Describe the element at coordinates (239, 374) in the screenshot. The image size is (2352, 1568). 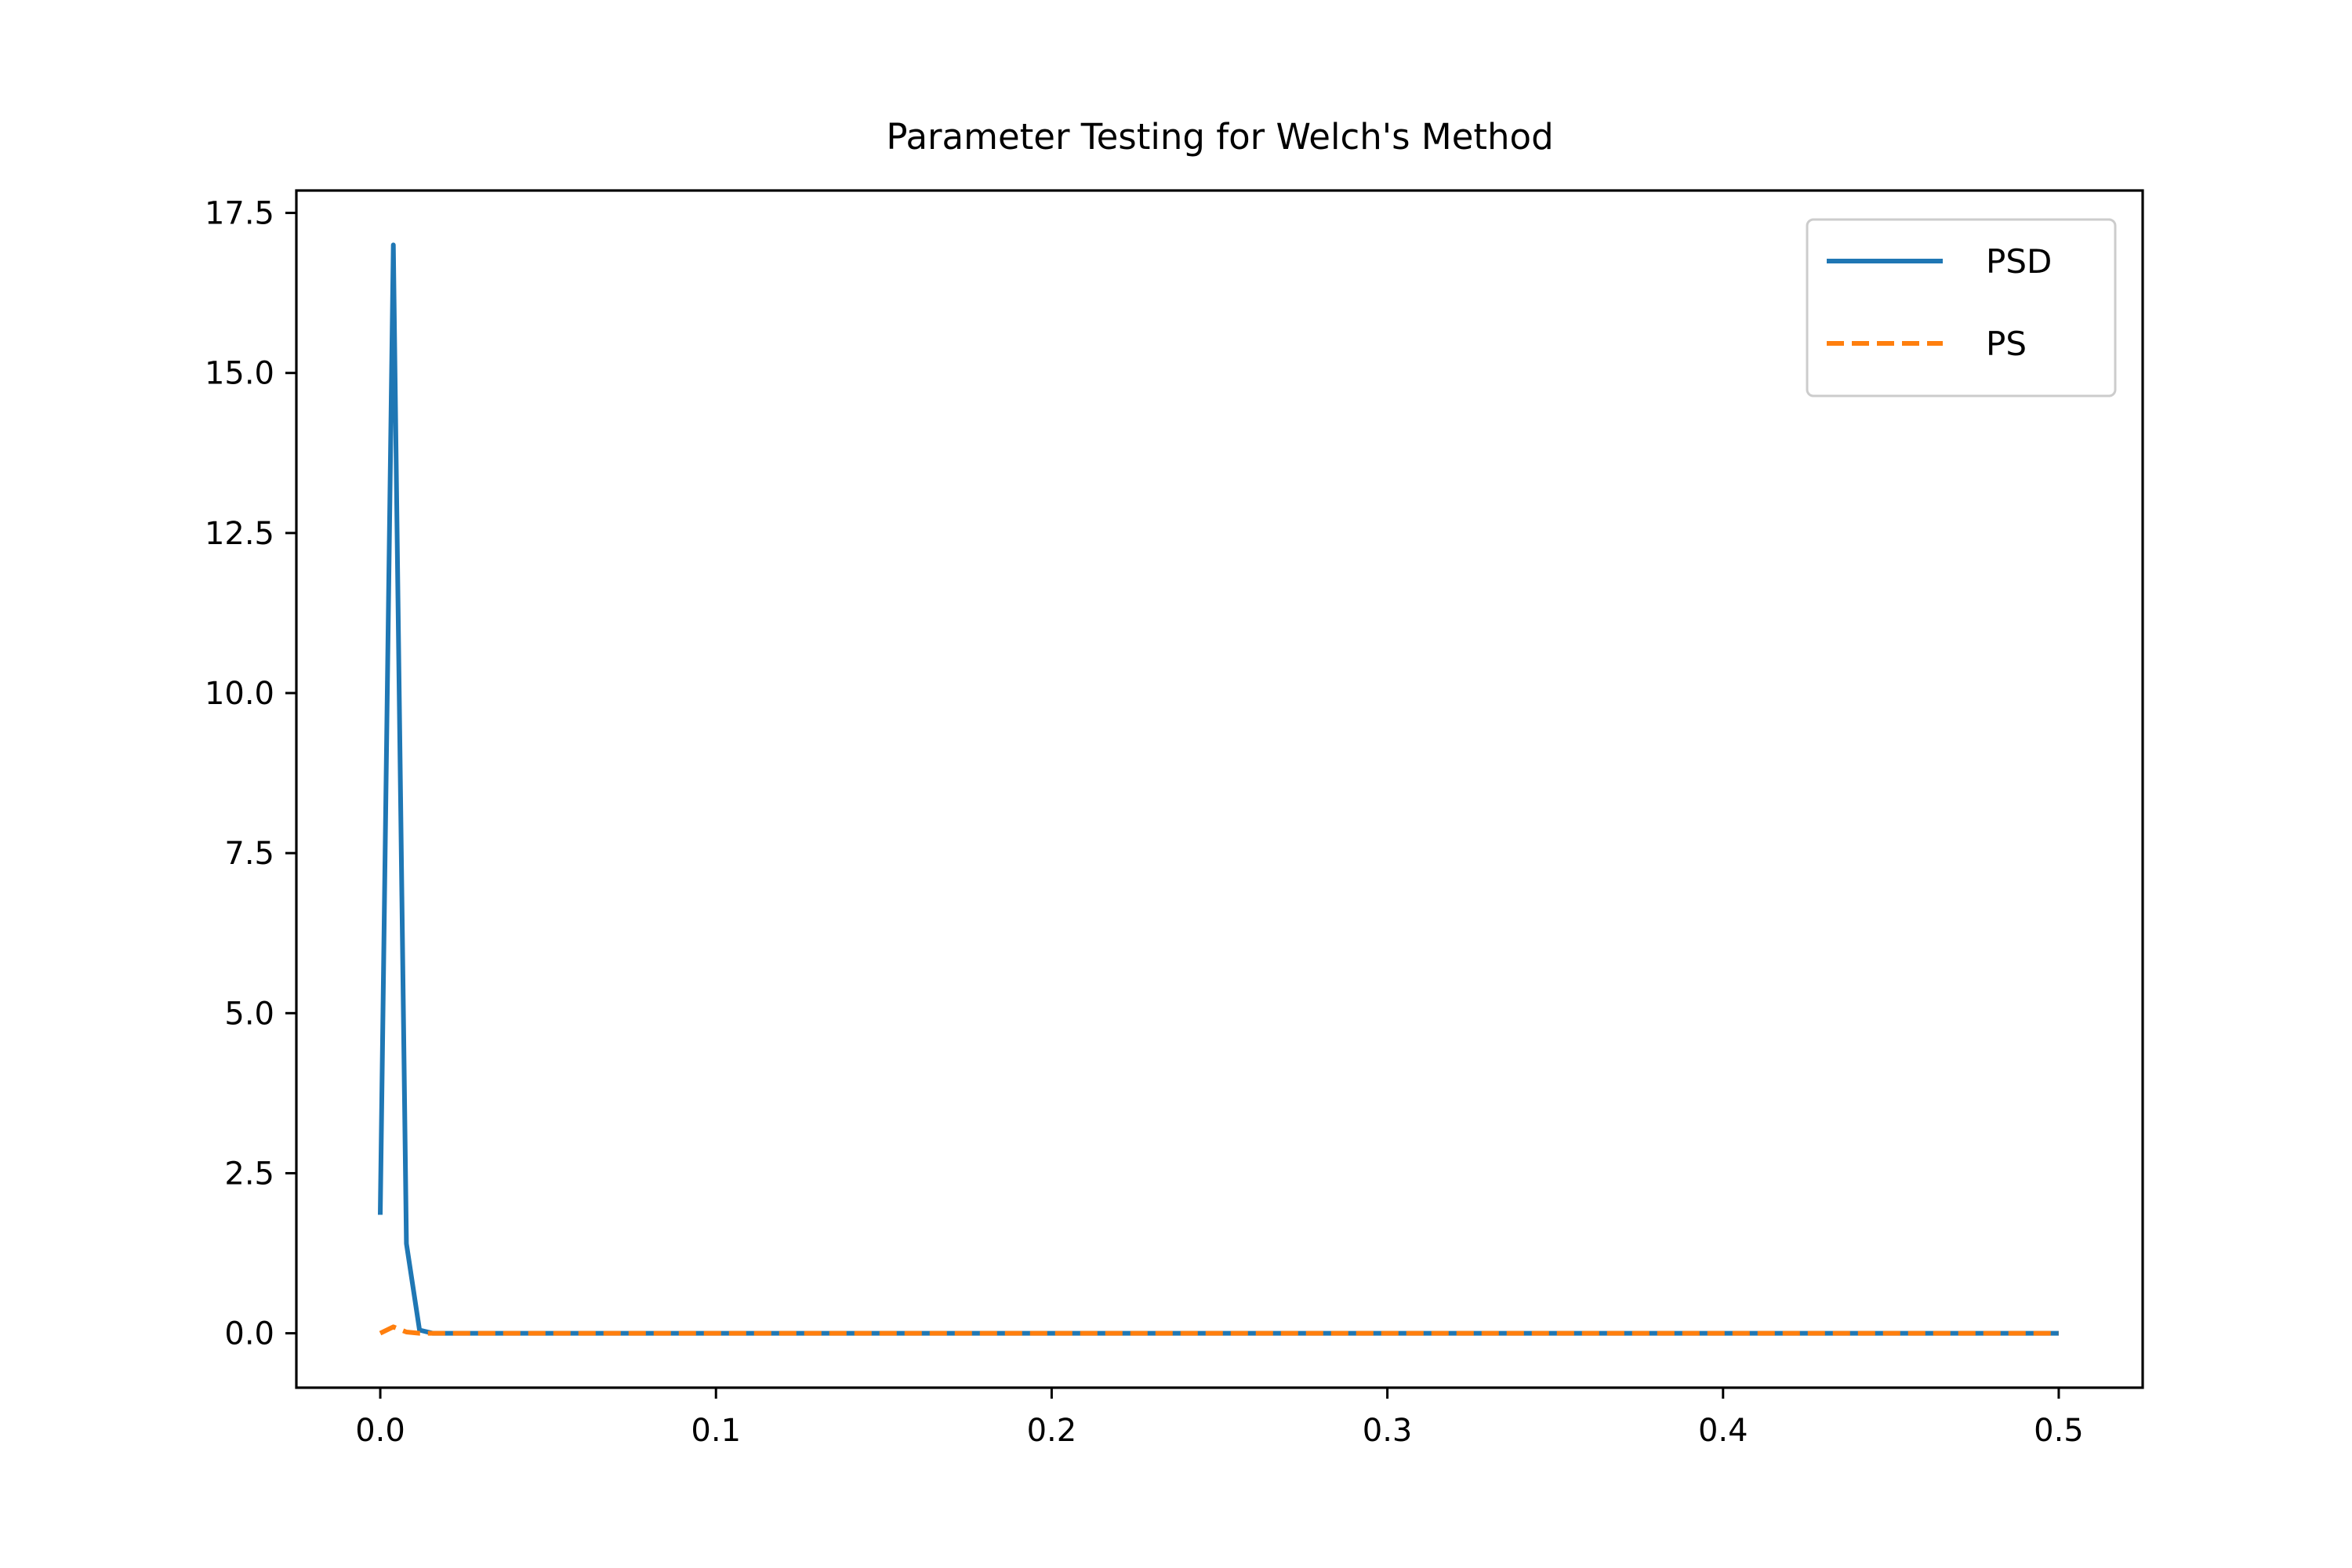
I see `y-tick-label: 15.0` at that location.